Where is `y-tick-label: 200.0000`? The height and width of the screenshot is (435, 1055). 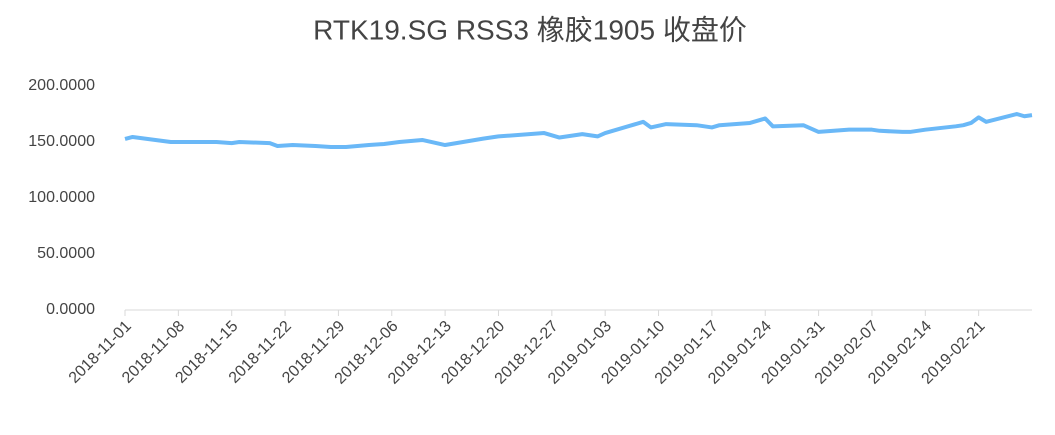 y-tick-label: 200.0000 is located at coordinates (61, 85).